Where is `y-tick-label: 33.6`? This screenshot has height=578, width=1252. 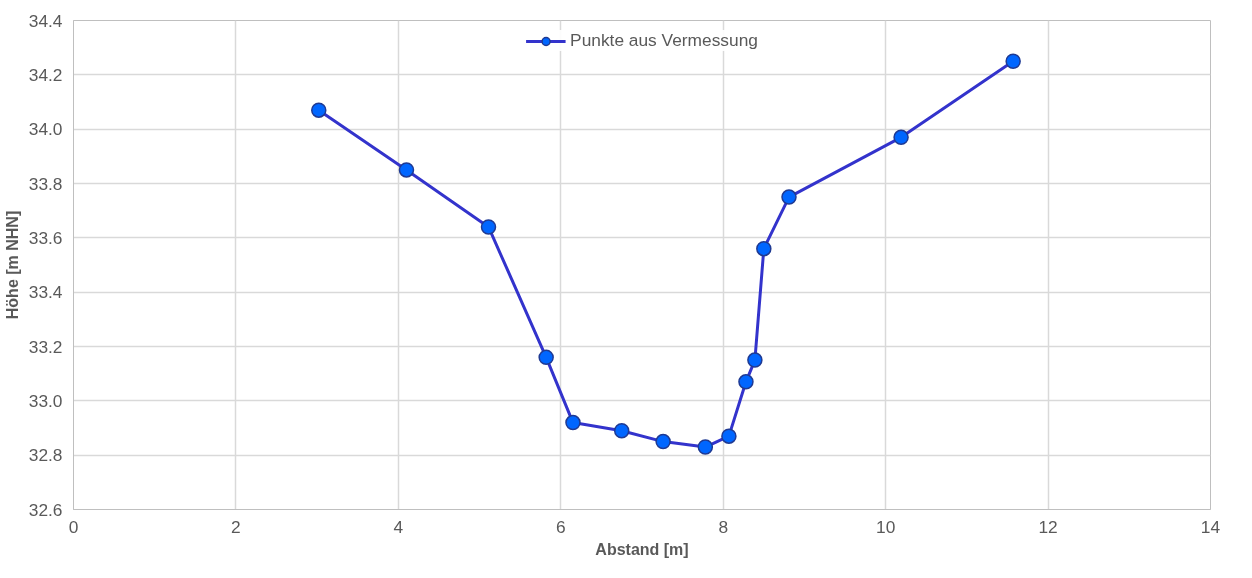
y-tick-label: 33.6 is located at coordinates (45, 237).